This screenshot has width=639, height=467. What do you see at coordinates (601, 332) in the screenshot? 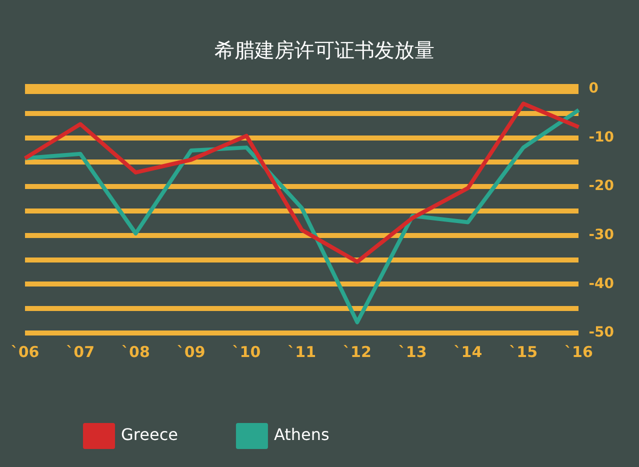
I see `y-tick-label: -50` at bounding box center [601, 332].